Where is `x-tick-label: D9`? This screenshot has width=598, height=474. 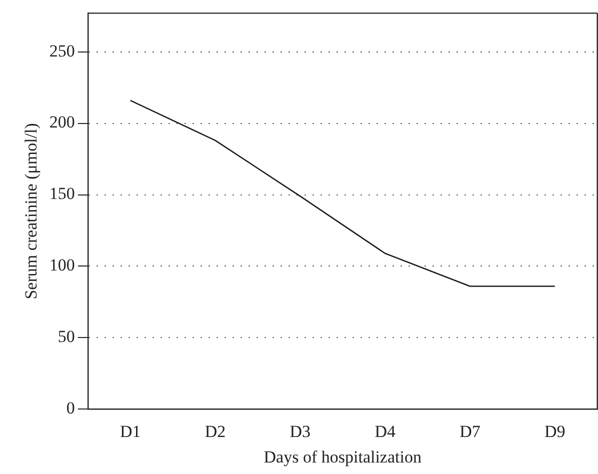 x-tick-label: D9 is located at coordinates (555, 431).